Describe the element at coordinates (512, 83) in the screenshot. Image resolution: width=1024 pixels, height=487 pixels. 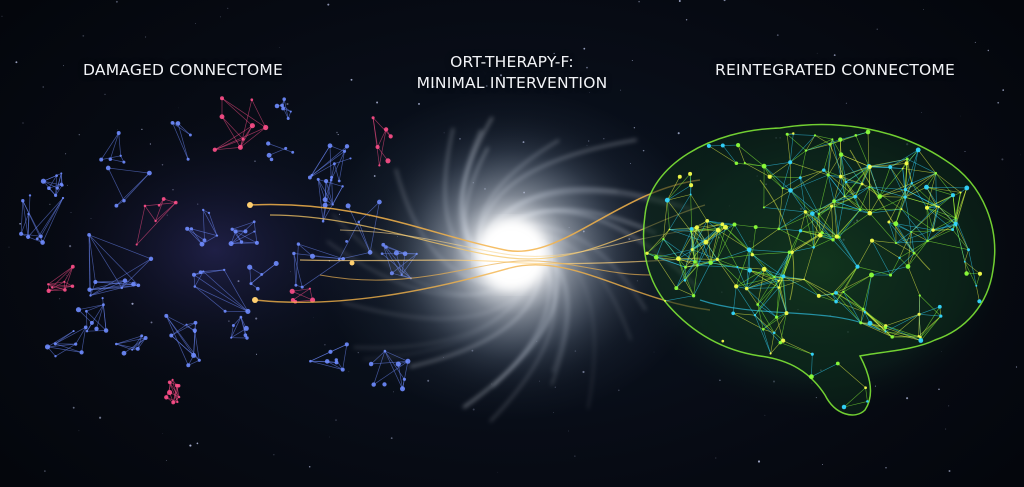
I see `therapy-title-line-2: MINIMAL INTERVENTION` at that location.